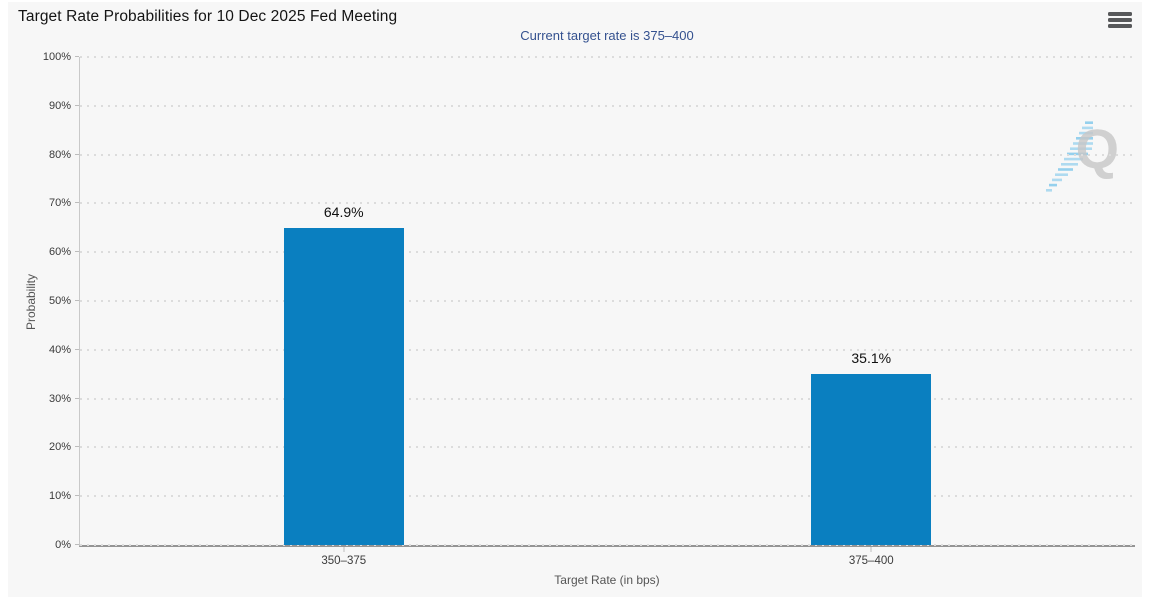  Describe the element at coordinates (59, 447) in the screenshot. I see `y-tick-label: 20%` at that location.